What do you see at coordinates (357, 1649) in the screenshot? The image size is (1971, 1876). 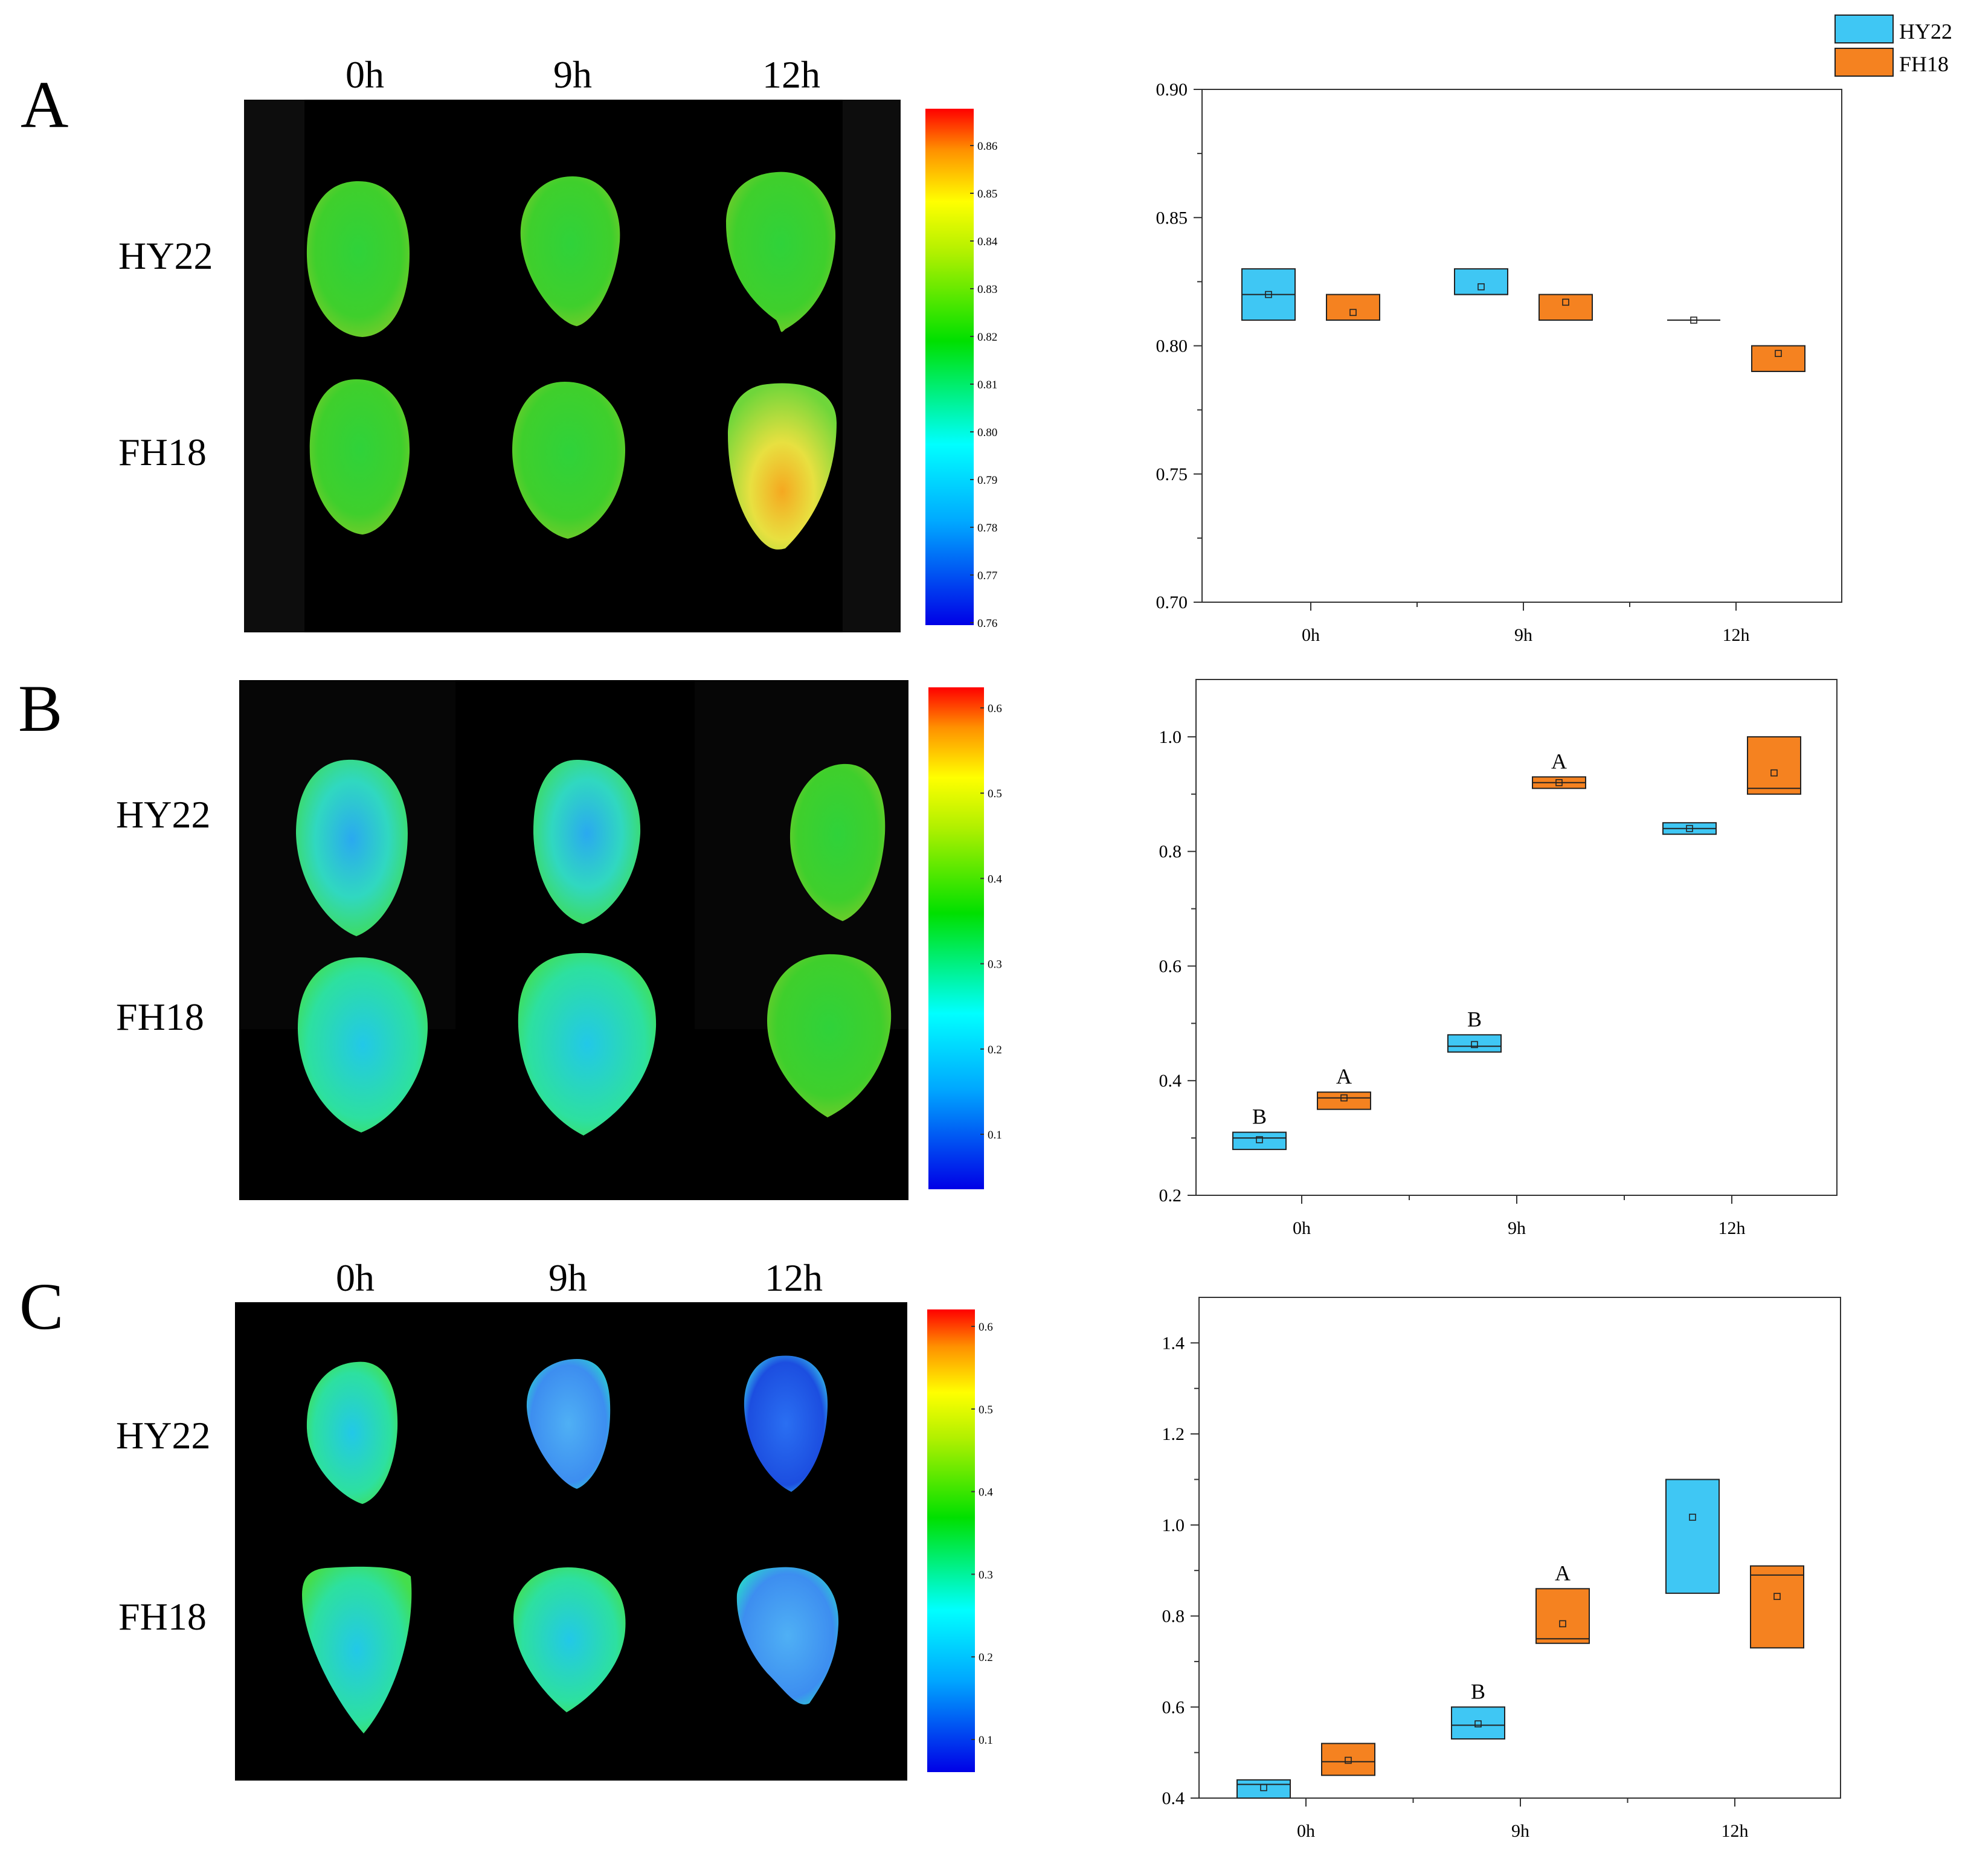 I see `leaf-c-fh18-0h` at bounding box center [357, 1649].